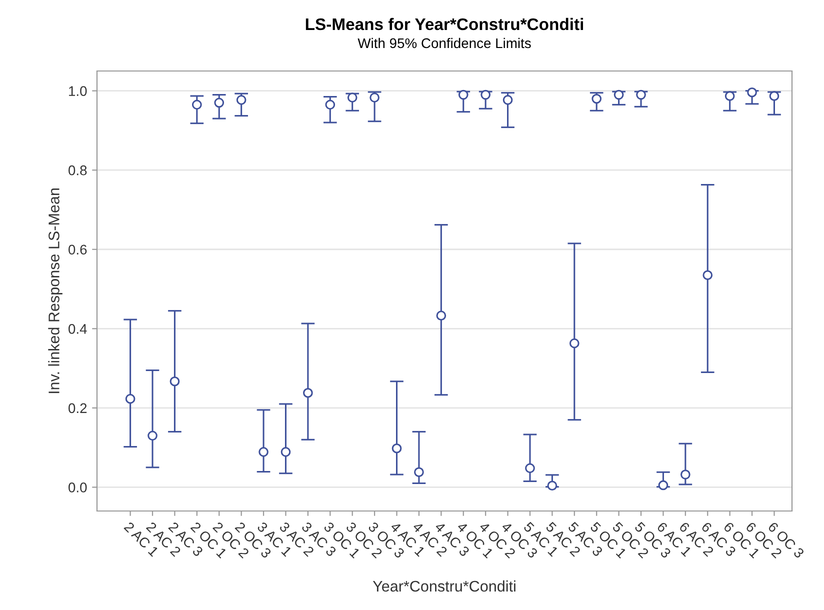 The width and height of the screenshot is (824, 610). I want to click on x-axis-title: Year*Constru*Conditi, so click(444, 586).